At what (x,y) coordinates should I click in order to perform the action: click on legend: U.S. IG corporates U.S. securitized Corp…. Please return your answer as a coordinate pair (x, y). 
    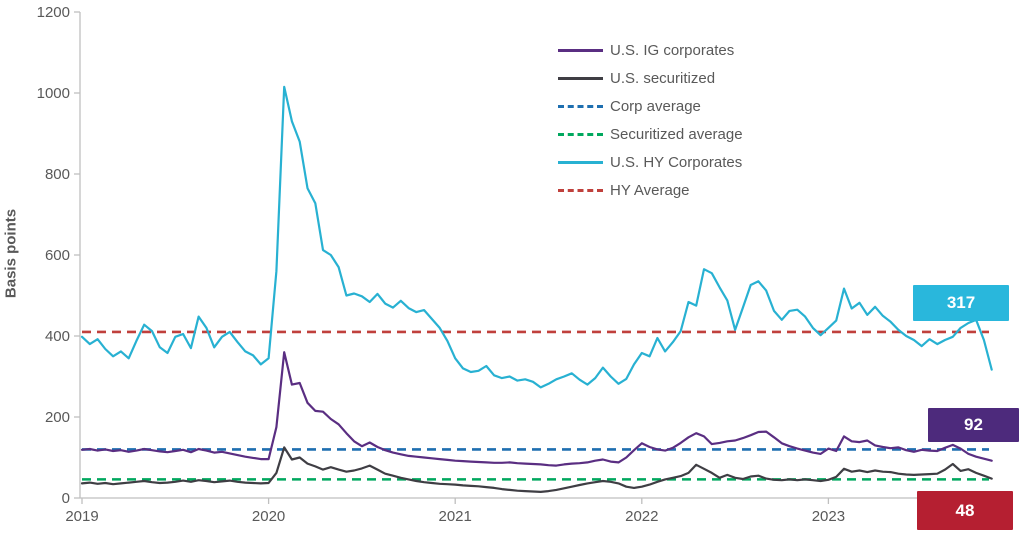
    Looking at the image, I should click on (650, 120).